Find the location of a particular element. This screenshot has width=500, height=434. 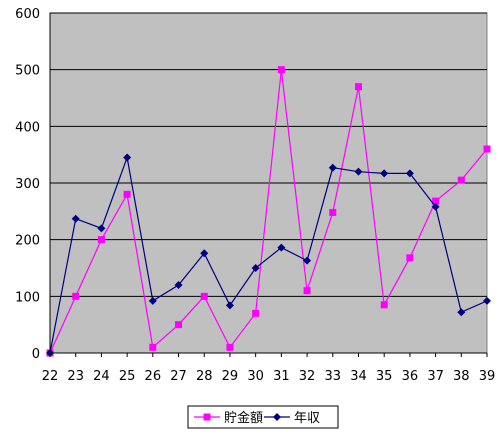

legend-entry: 貯金額 is located at coordinates (228, 418).